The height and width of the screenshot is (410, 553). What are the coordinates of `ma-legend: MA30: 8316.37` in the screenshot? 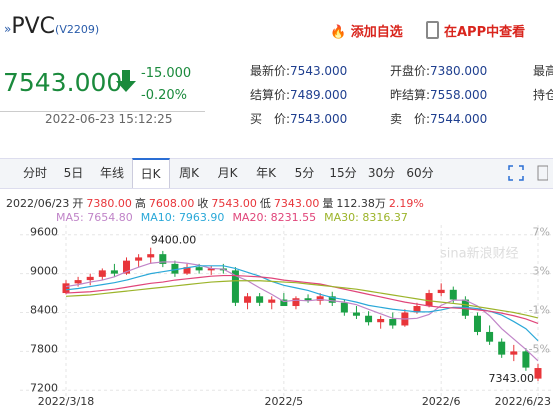 It's located at (366, 217).